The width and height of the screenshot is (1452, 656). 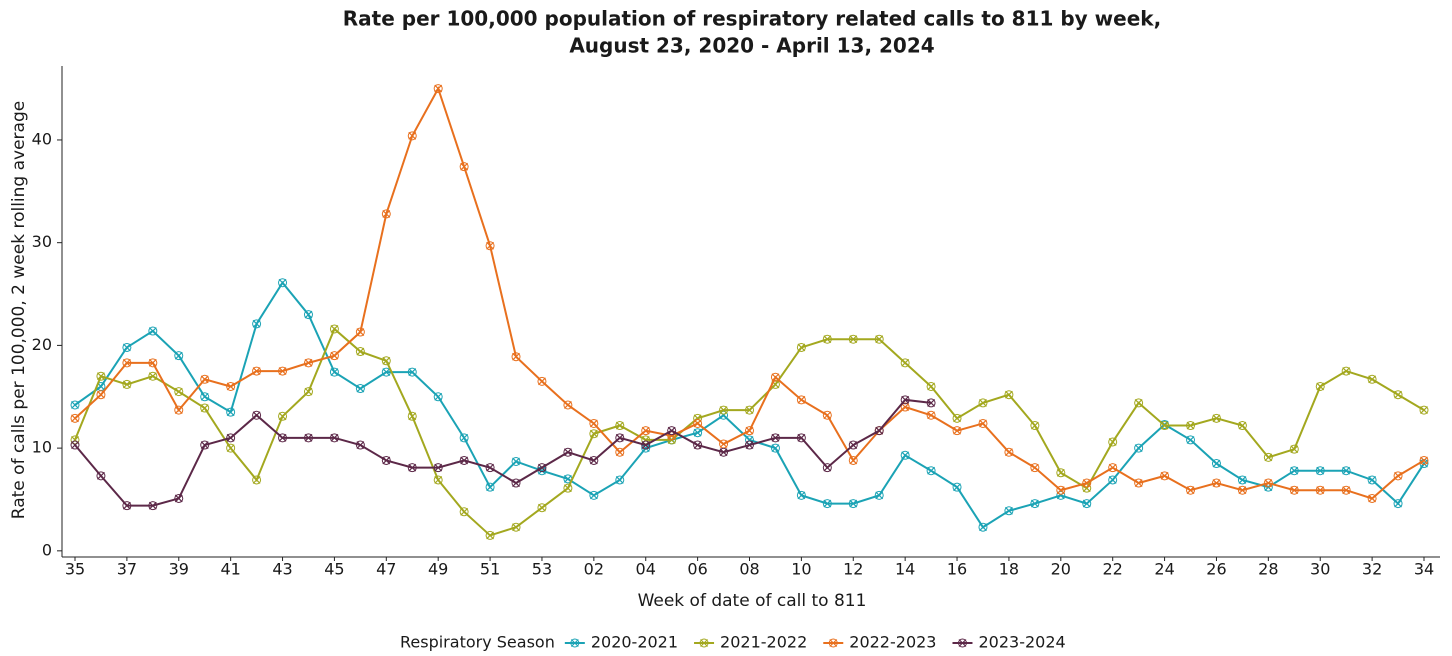 What do you see at coordinates (1164, 569) in the screenshot?
I see `x-tick-label: 24` at bounding box center [1164, 569].